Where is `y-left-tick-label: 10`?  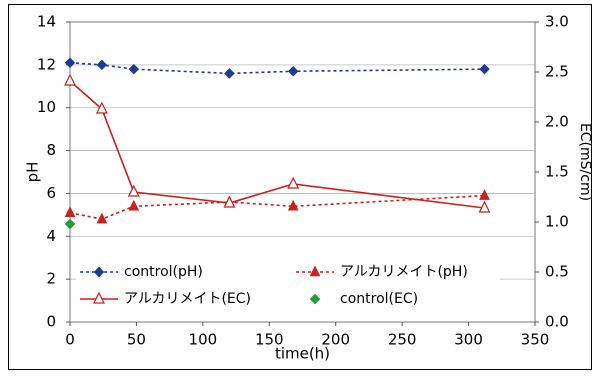
y-left-tick-label: 10 is located at coordinates (46, 107).